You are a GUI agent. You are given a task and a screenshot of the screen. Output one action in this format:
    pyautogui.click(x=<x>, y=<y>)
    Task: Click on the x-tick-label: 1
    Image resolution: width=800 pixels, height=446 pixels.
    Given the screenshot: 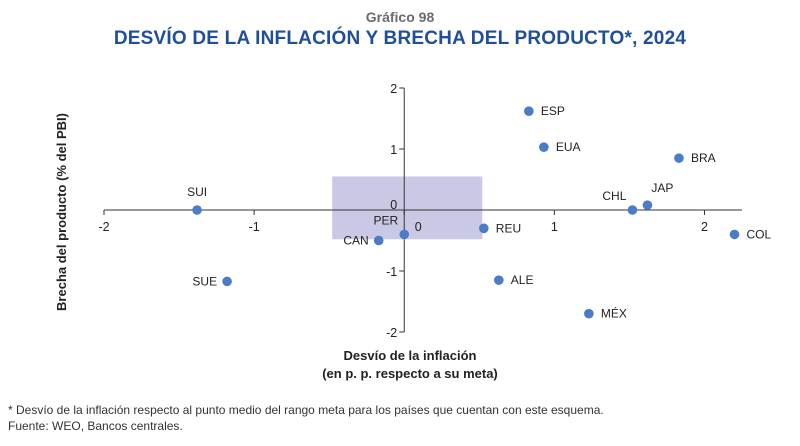 What is the action you would take?
    pyautogui.click(x=554, y=227)
    